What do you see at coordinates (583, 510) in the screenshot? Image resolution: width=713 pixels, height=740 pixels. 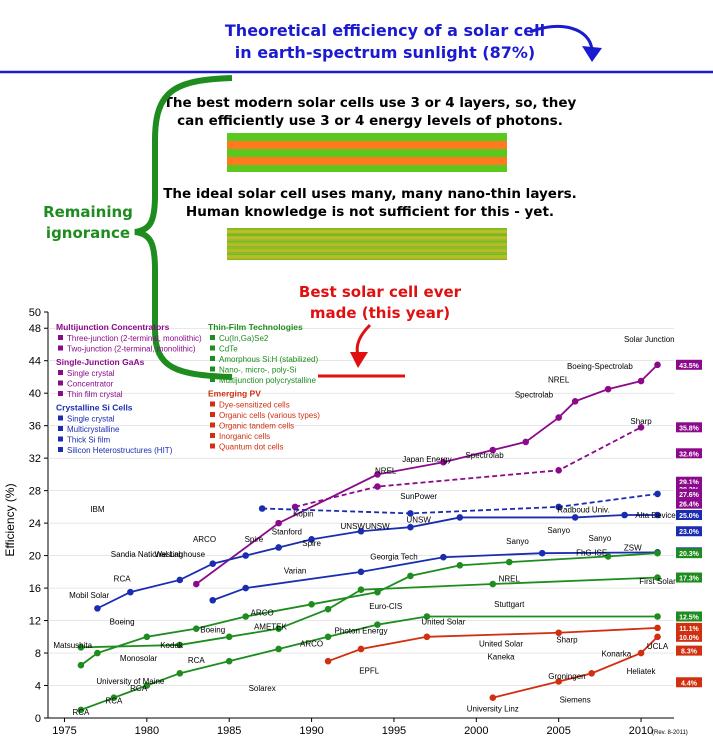 I see `point-label: Radboud Univ.` at bounding box center [583, 510].